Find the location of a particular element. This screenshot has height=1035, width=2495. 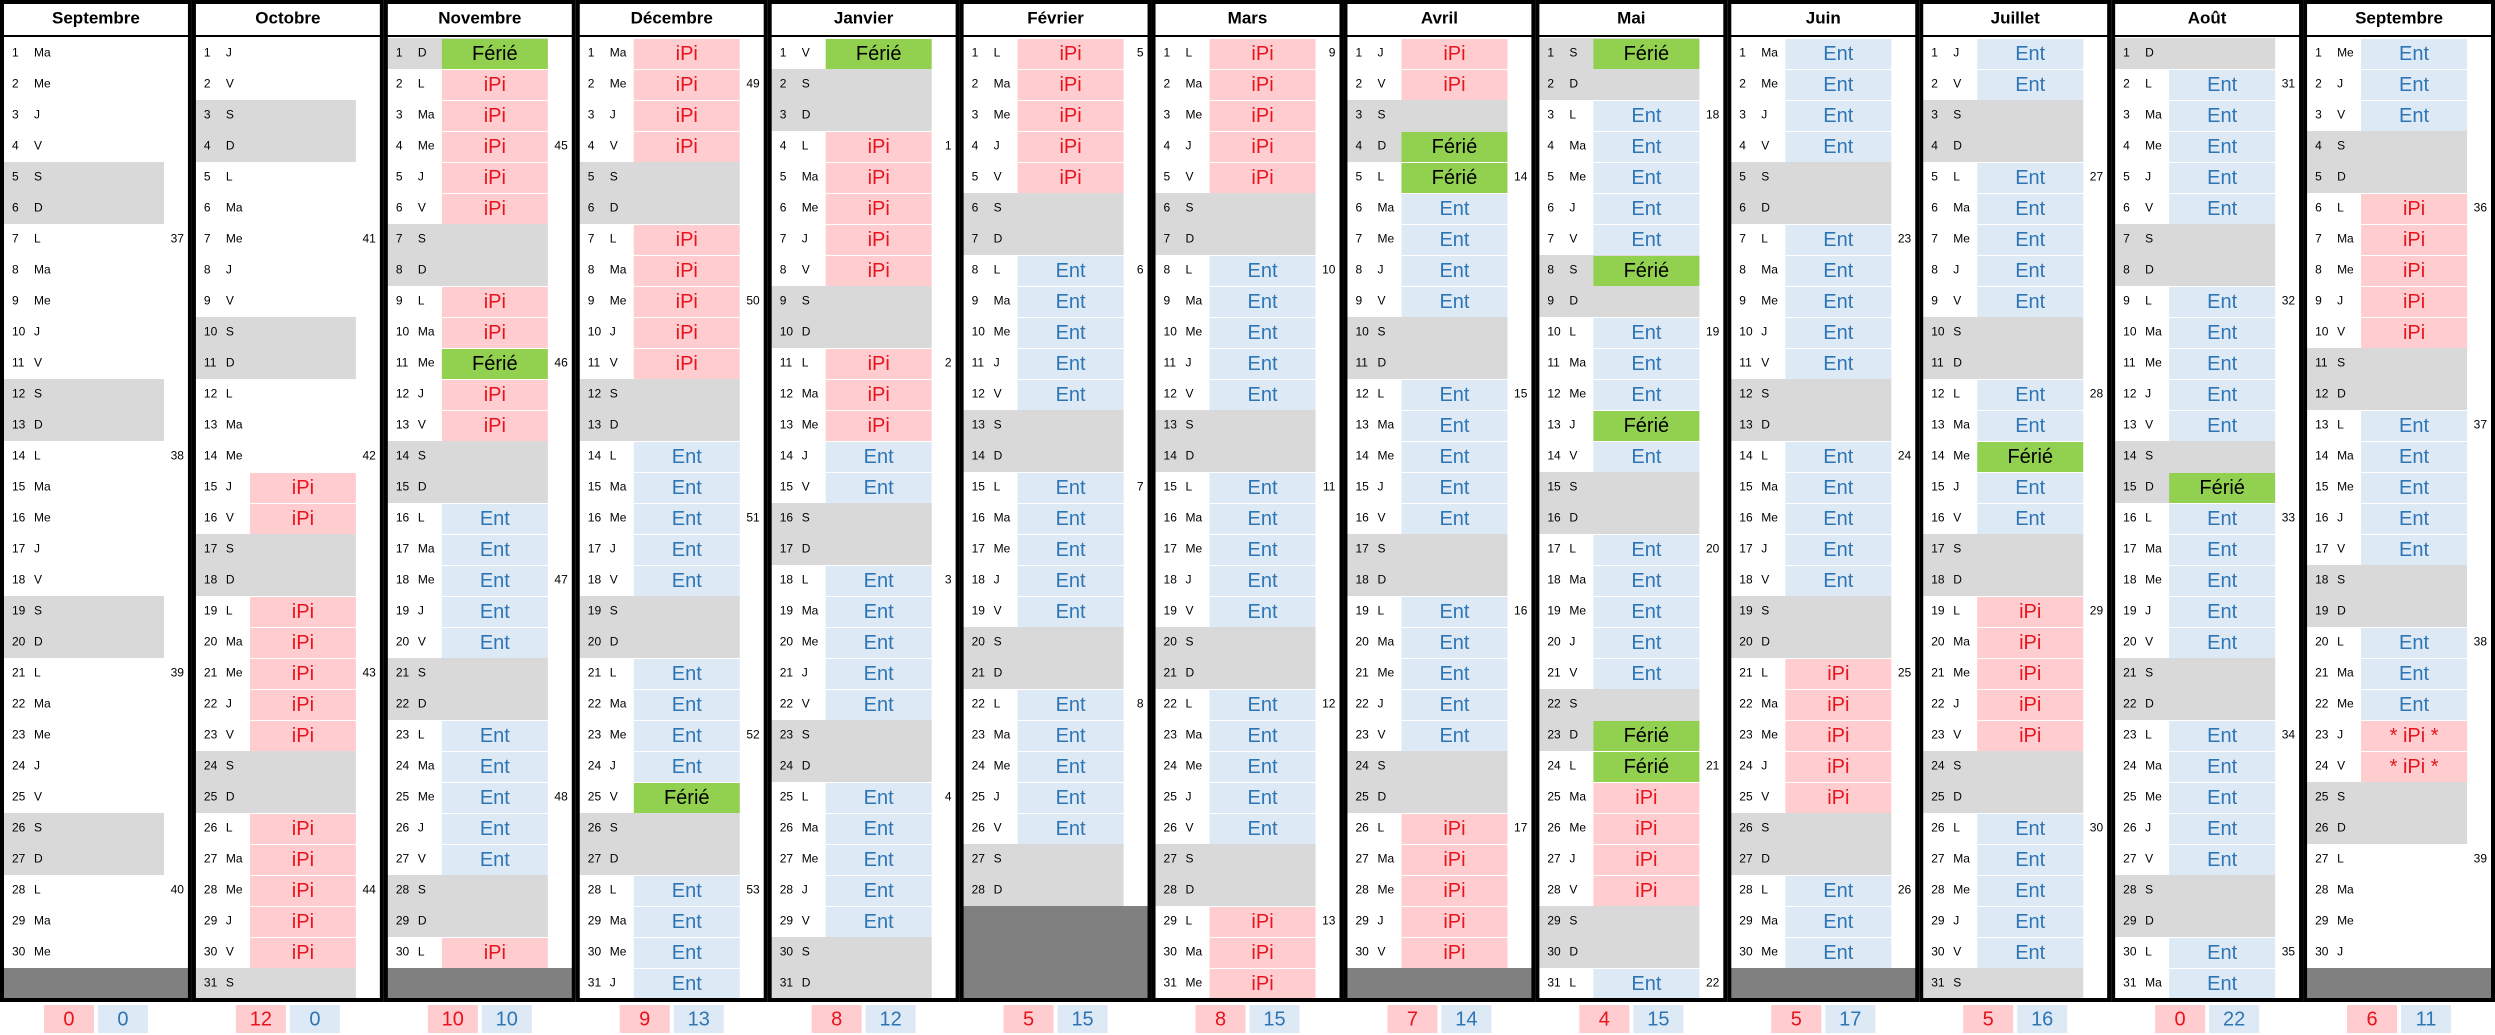

day-number: 31 is located at coordinates (1554, 983).